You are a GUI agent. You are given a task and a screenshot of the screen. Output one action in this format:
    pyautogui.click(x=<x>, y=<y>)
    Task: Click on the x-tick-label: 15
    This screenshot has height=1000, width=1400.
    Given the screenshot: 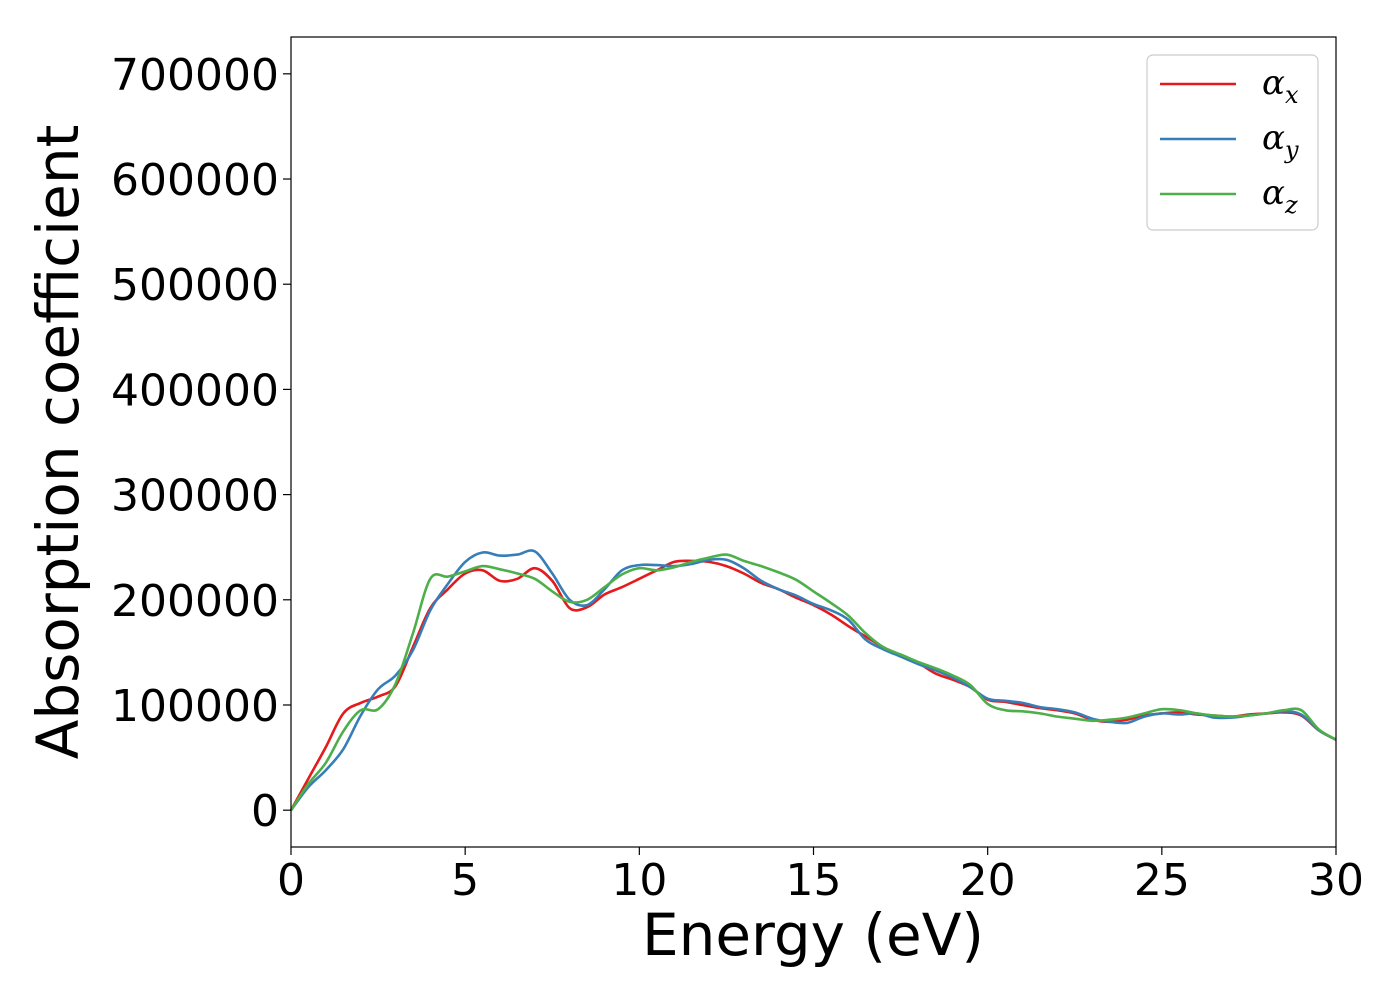 What is the action you would take?
    pyautogui.click(x=814, y=880)
    